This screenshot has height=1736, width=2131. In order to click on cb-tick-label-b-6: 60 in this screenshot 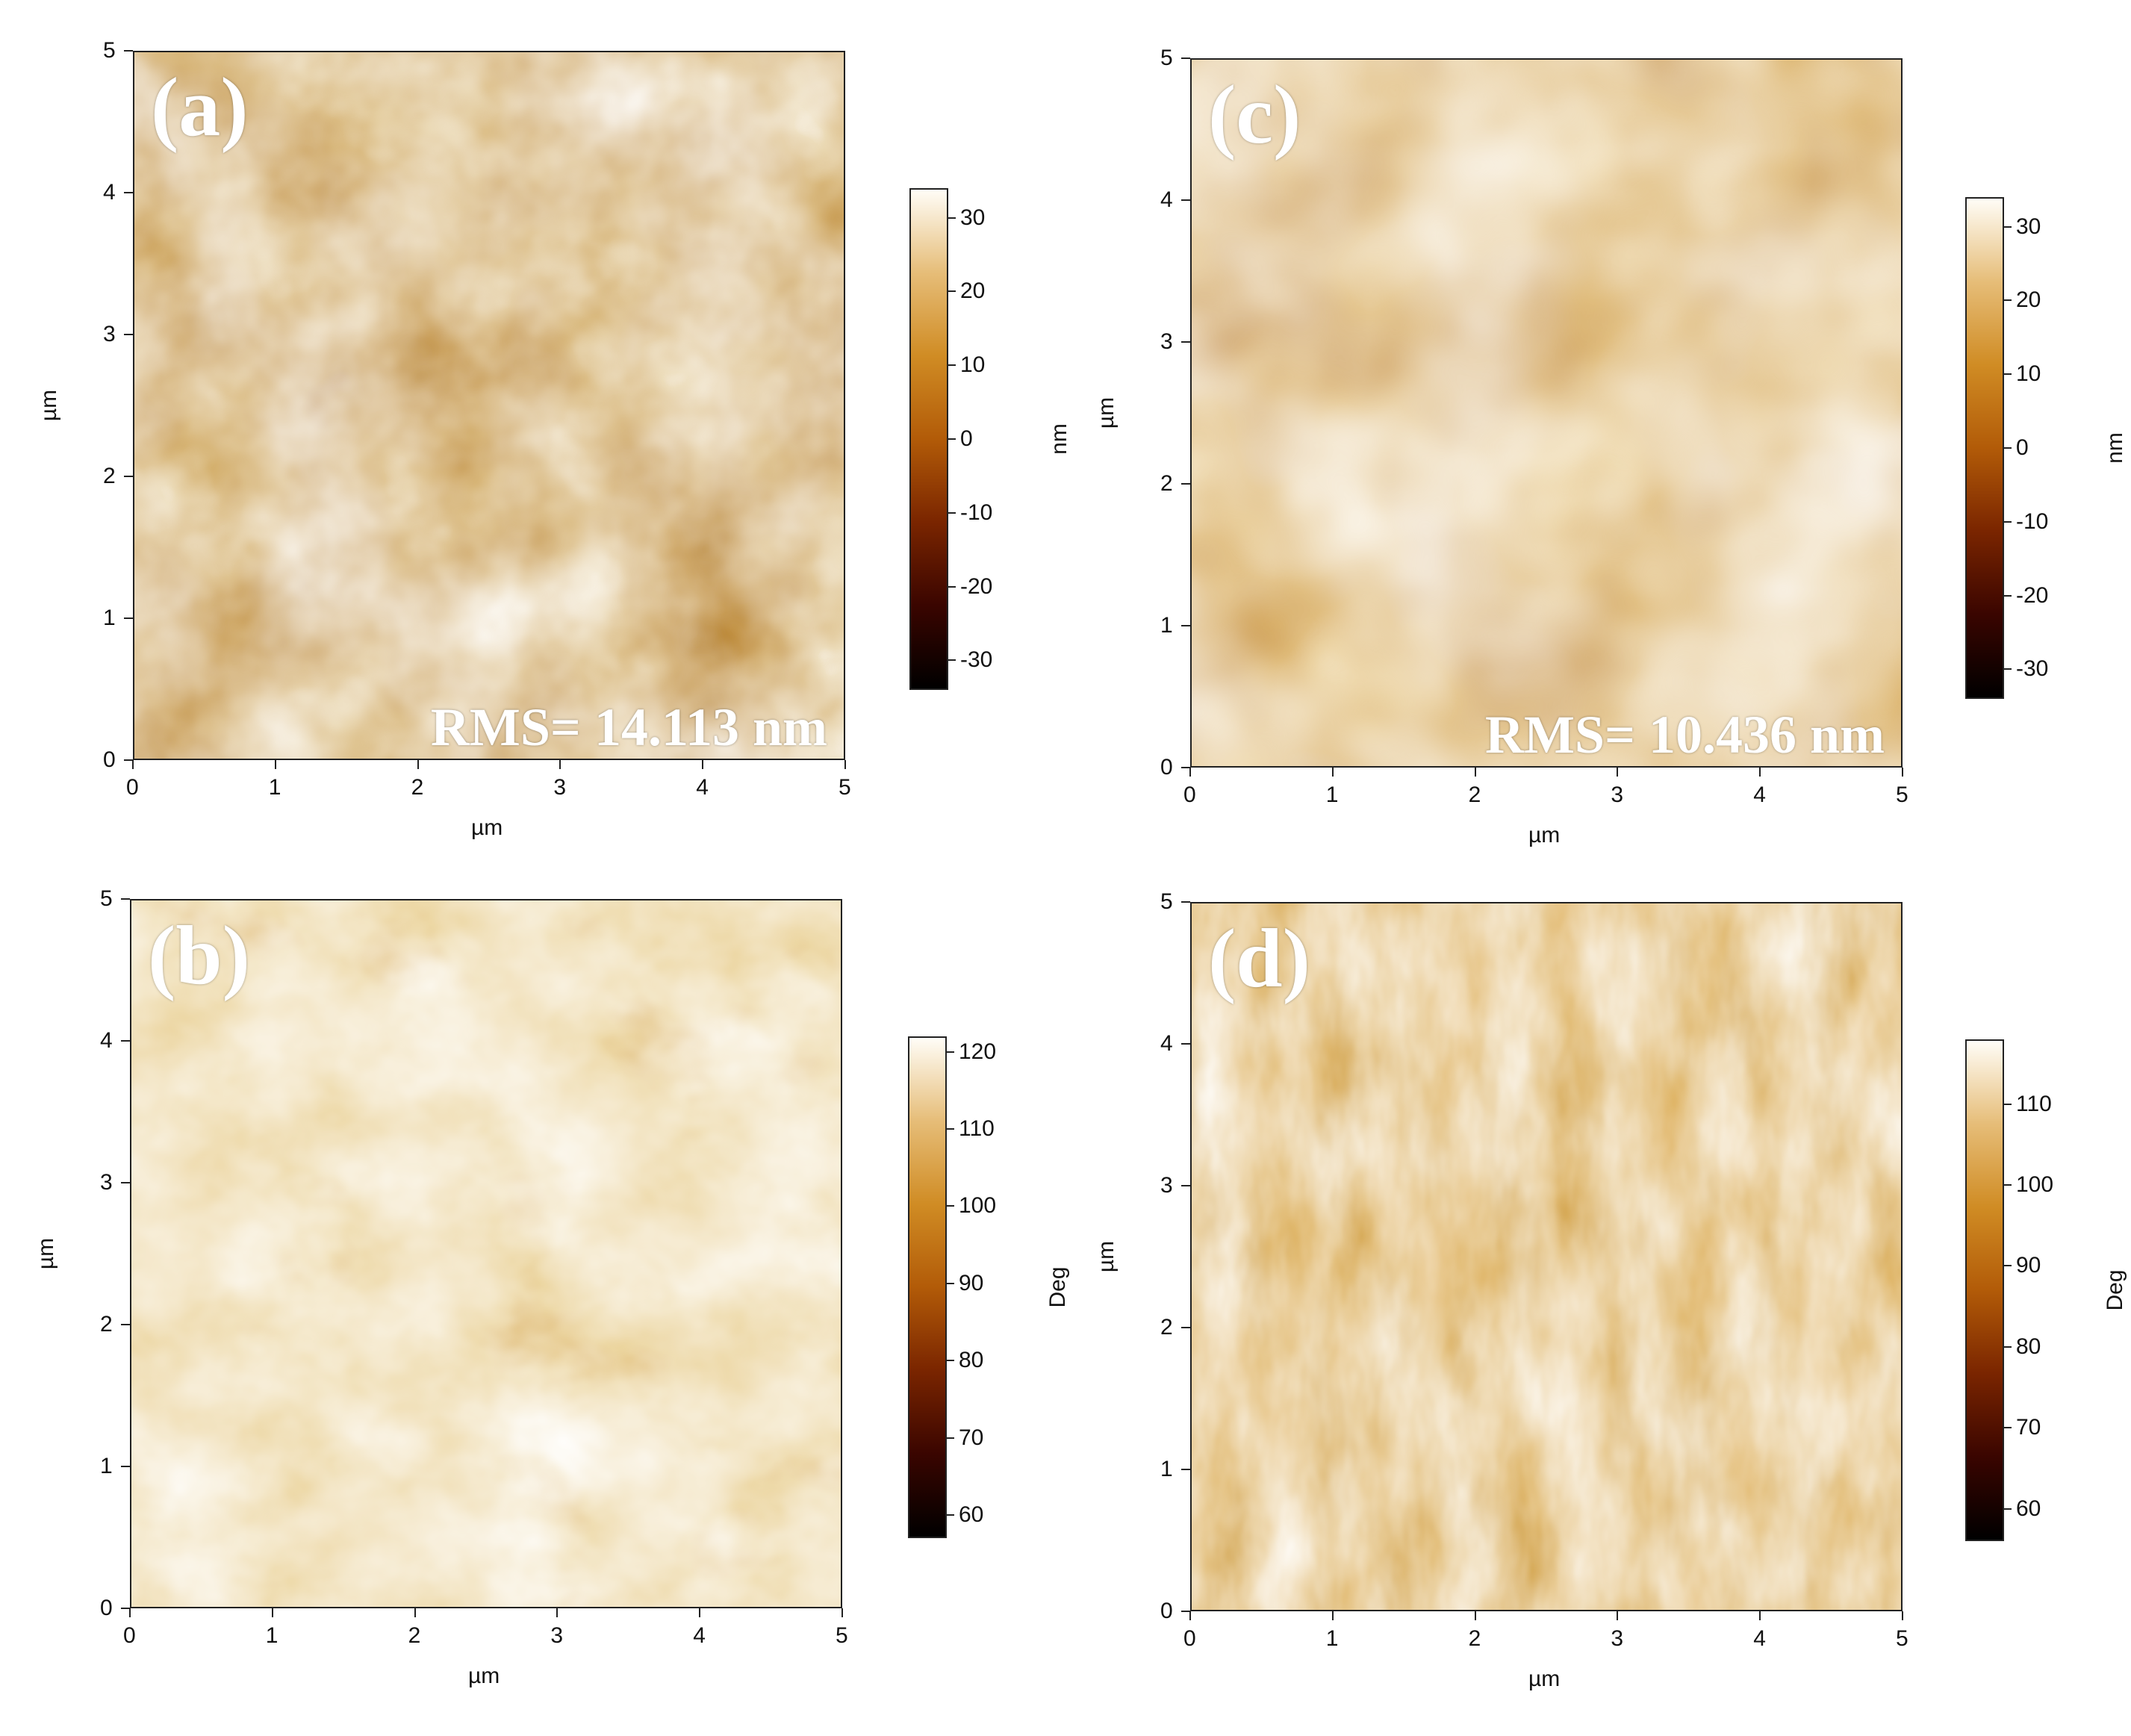, I will do `click(971, 1514)`.